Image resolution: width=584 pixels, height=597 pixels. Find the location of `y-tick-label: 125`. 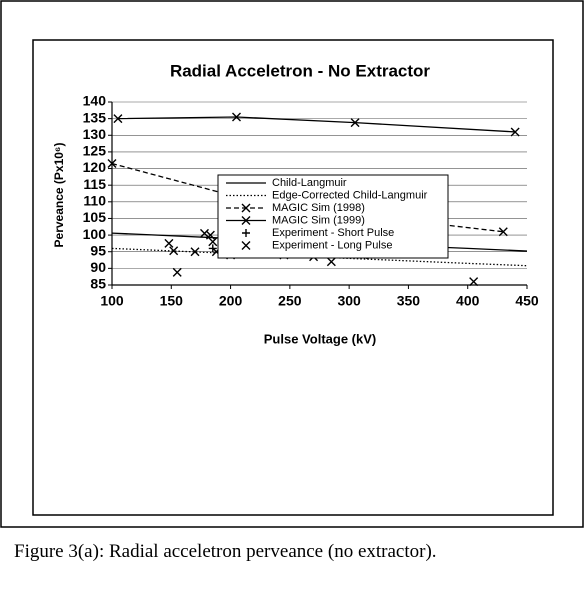

y-tick-label: 125 is located at coordinates (95, 151).